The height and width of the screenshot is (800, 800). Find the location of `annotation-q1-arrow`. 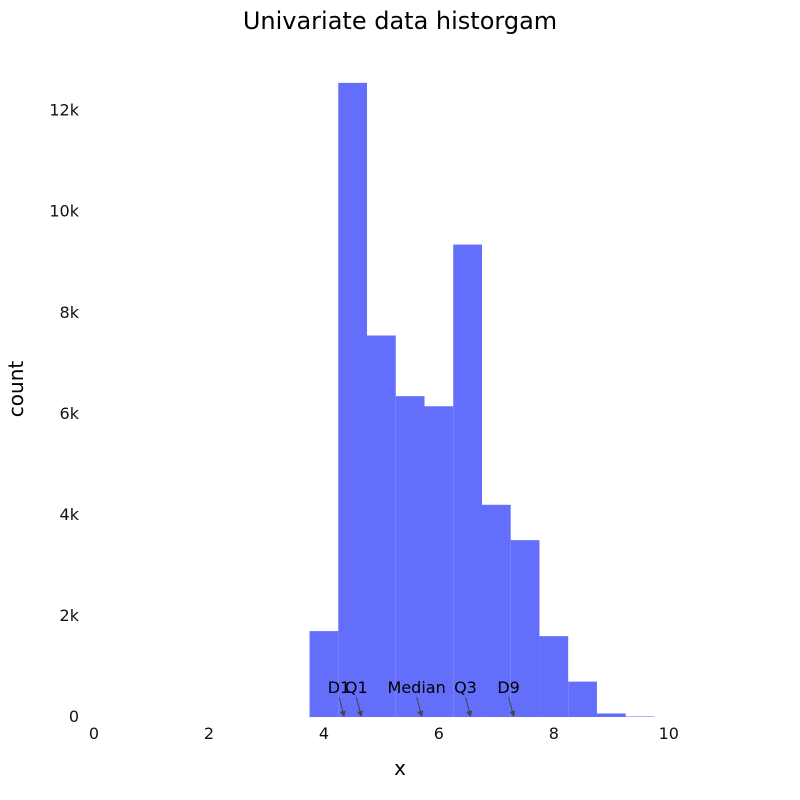

annotation-q1-arrow is located at coordinates (359, 706).